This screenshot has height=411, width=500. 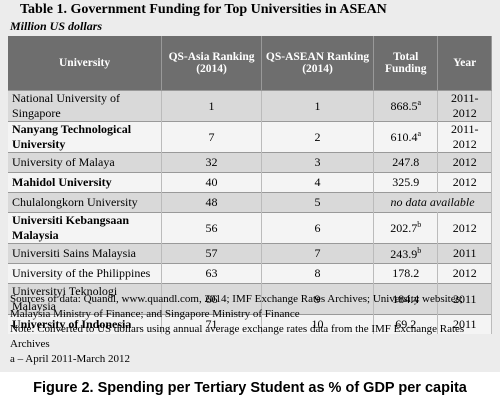 I want to click on qs-asean-cell: 6, so click(x=318, y=228).